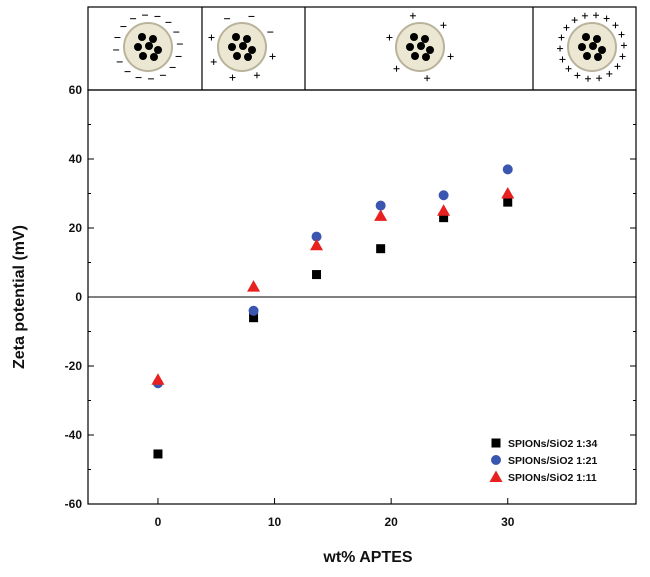  Describe the element at coordinates (158, 522) in the screenshot. I see `x-tick-label: 0` at that location.